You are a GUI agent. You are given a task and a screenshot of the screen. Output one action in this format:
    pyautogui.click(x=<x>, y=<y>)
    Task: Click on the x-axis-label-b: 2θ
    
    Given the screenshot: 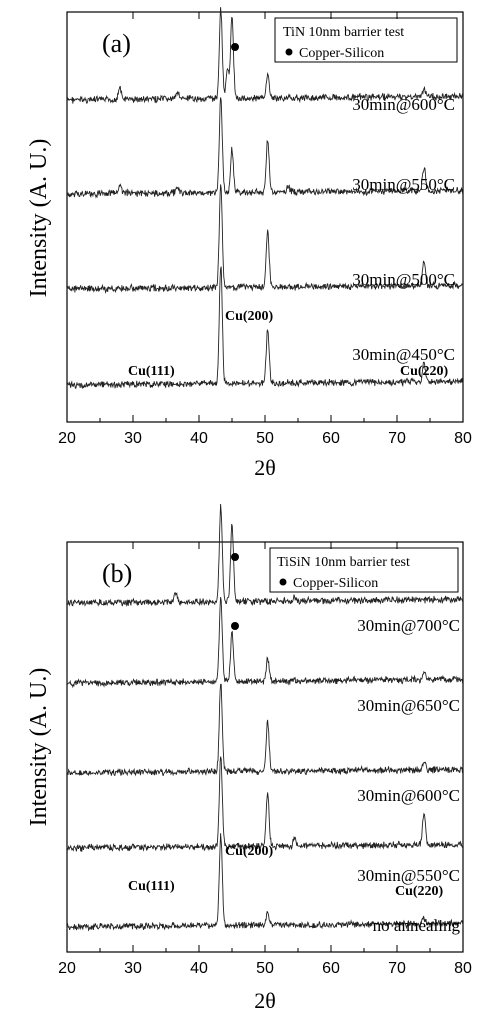 What is the action you would take?
    pyautogui.click(x=265, y=1000)
    